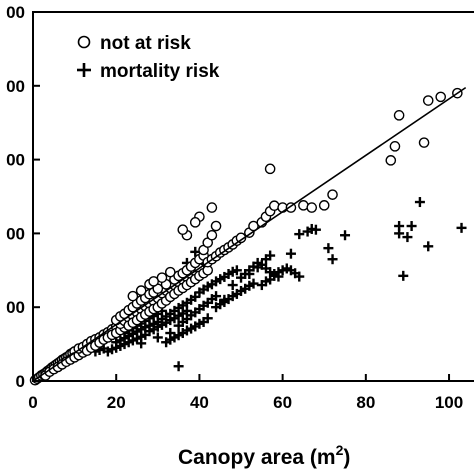 The width and height of the screenshot is (474, 474). I want to click on y-tick-label: 0, so click(20, 381).